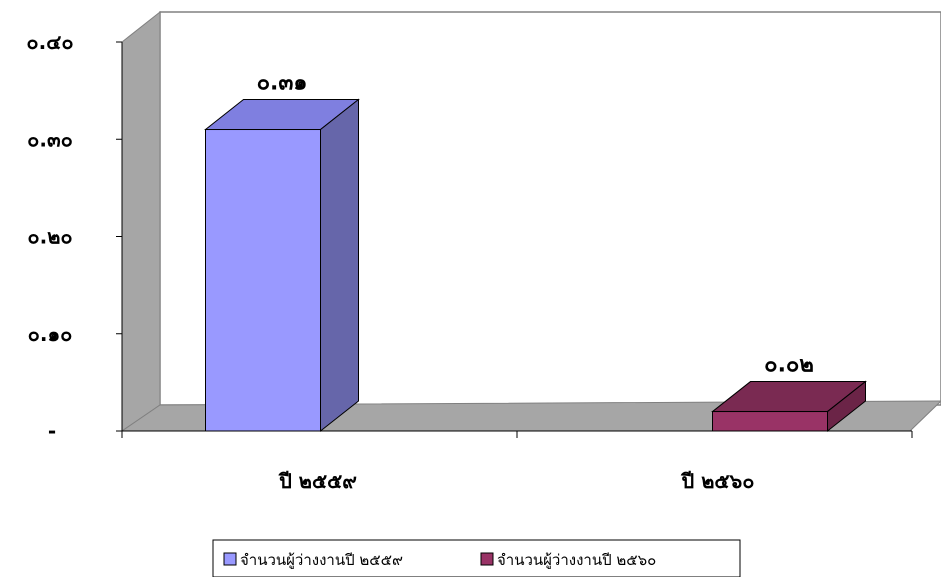 Image resolution: width=941 pixels, height=577 pixels. What do you see at coordinates (321, 560) in the screenshot?
I see `legend-label-1: จำนวนผู้ว่างงานปี ๒๕๕๙` at bounding box center [321, 560].